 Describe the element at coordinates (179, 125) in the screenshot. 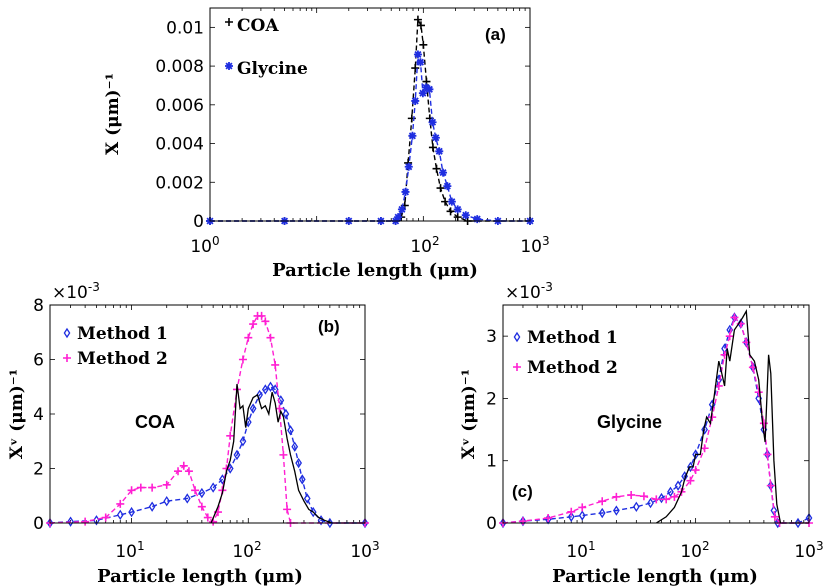

I see `chart-a-yticks: 0 0.002 0.004 0.006 0.008 0.01` at that location.